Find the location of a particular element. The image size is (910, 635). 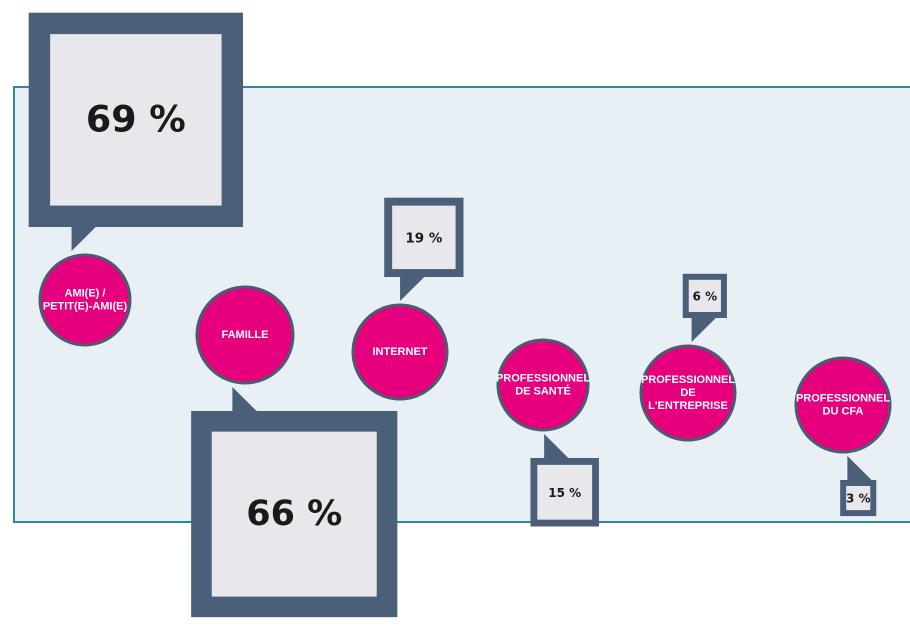

category-label: PETIT(E)-AMI(E) is located at coordinates (85, 306).